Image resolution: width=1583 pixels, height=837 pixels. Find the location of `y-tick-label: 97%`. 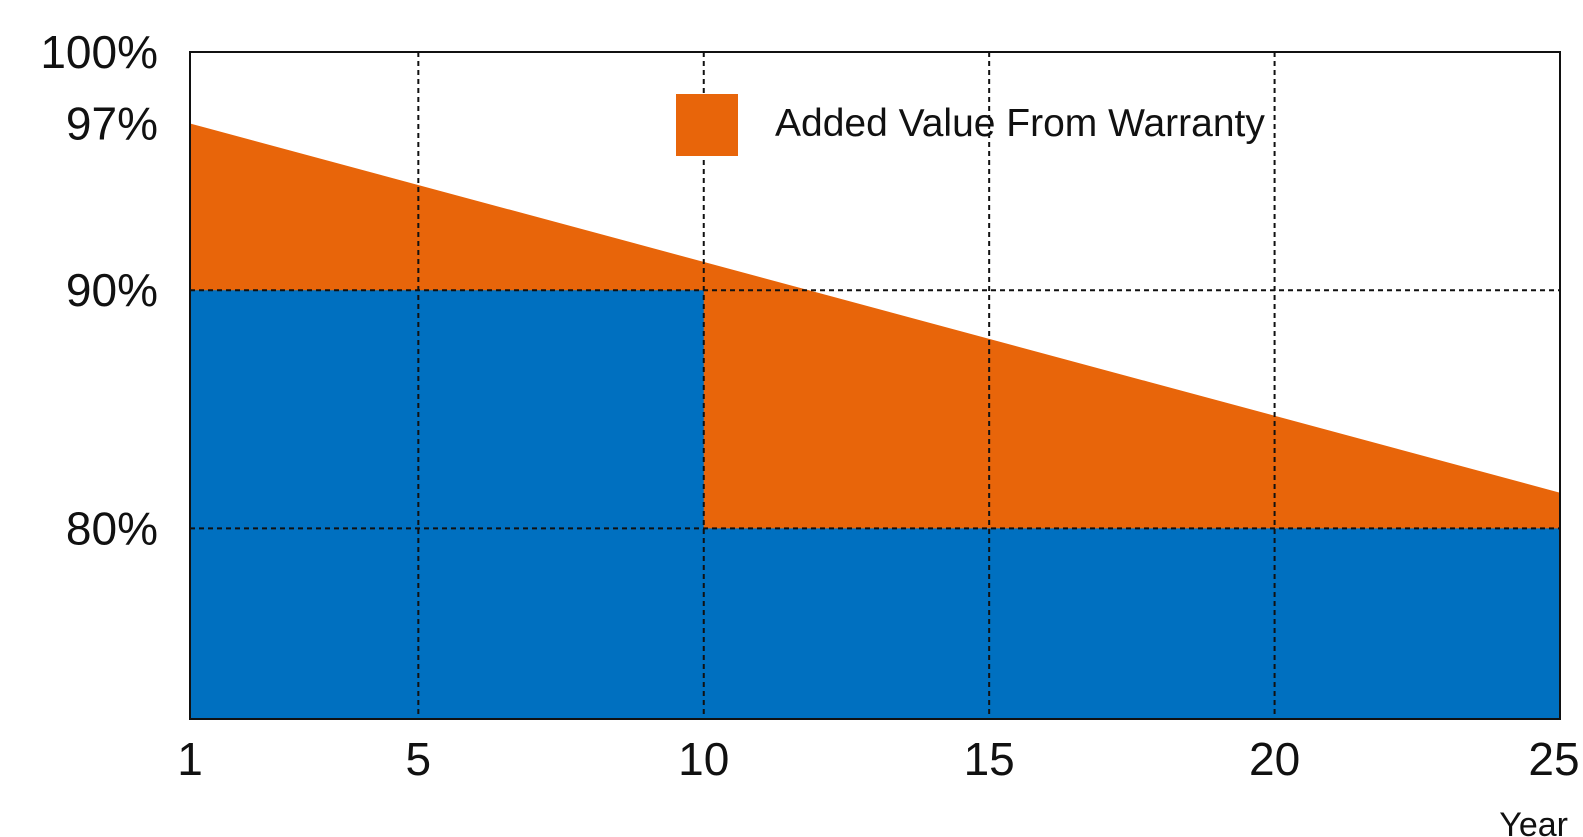

y-tick-label: 97% is located at coordinates (112, 123).